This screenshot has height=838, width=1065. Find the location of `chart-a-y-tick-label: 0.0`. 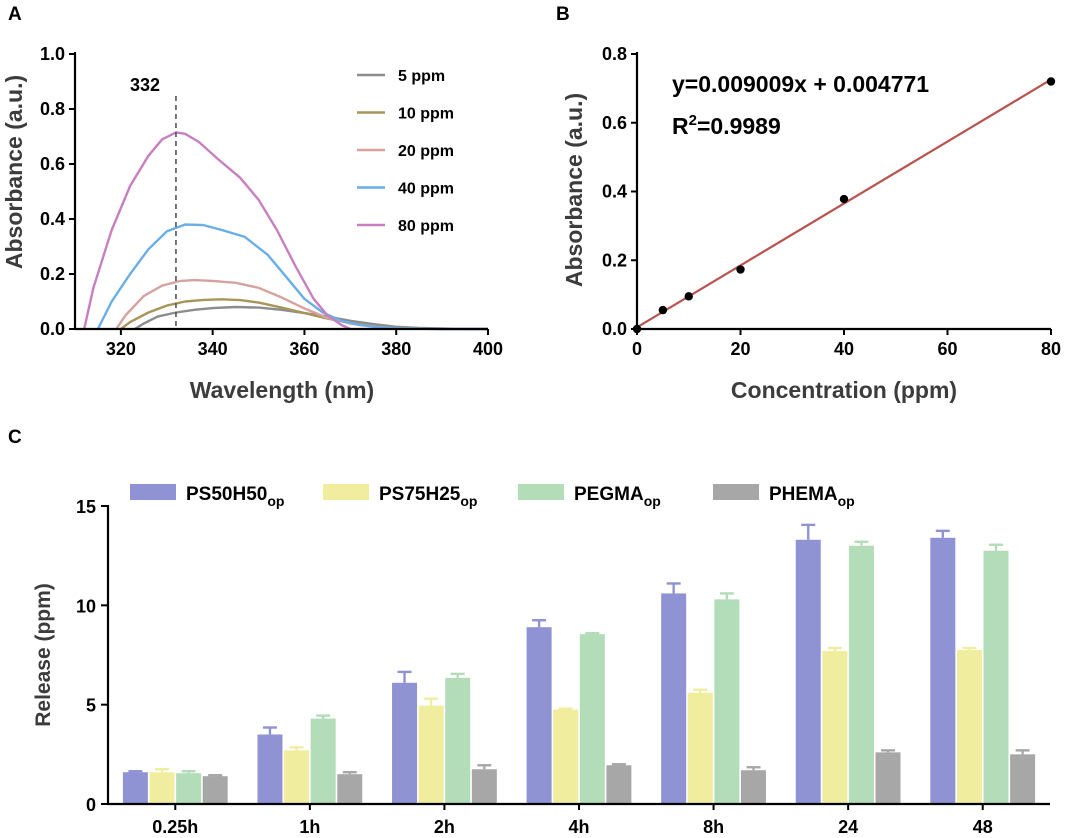

chart-a-y-tick-label: 0.0 is located at coordinates (52, 329).